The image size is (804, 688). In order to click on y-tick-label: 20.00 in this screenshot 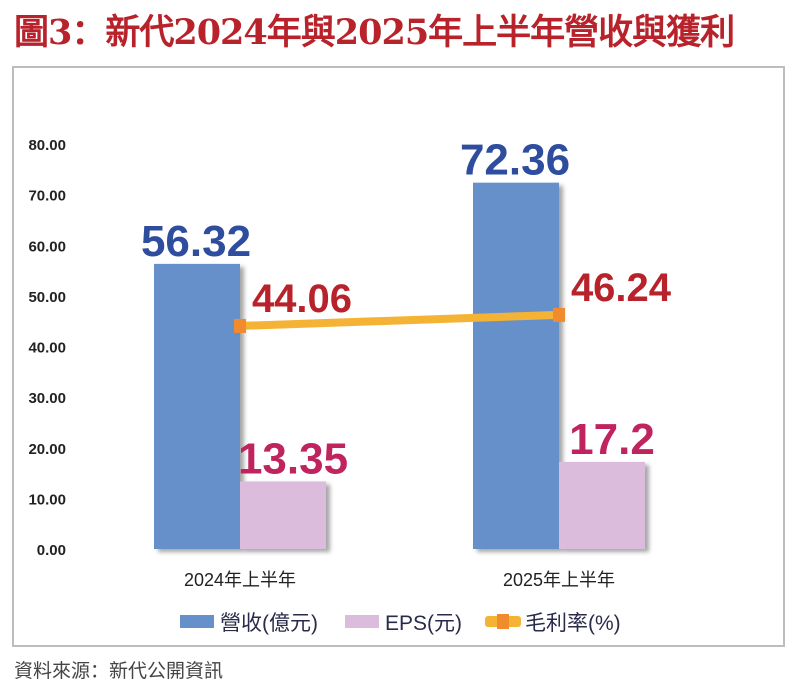, I will do `click(47, 449)`.